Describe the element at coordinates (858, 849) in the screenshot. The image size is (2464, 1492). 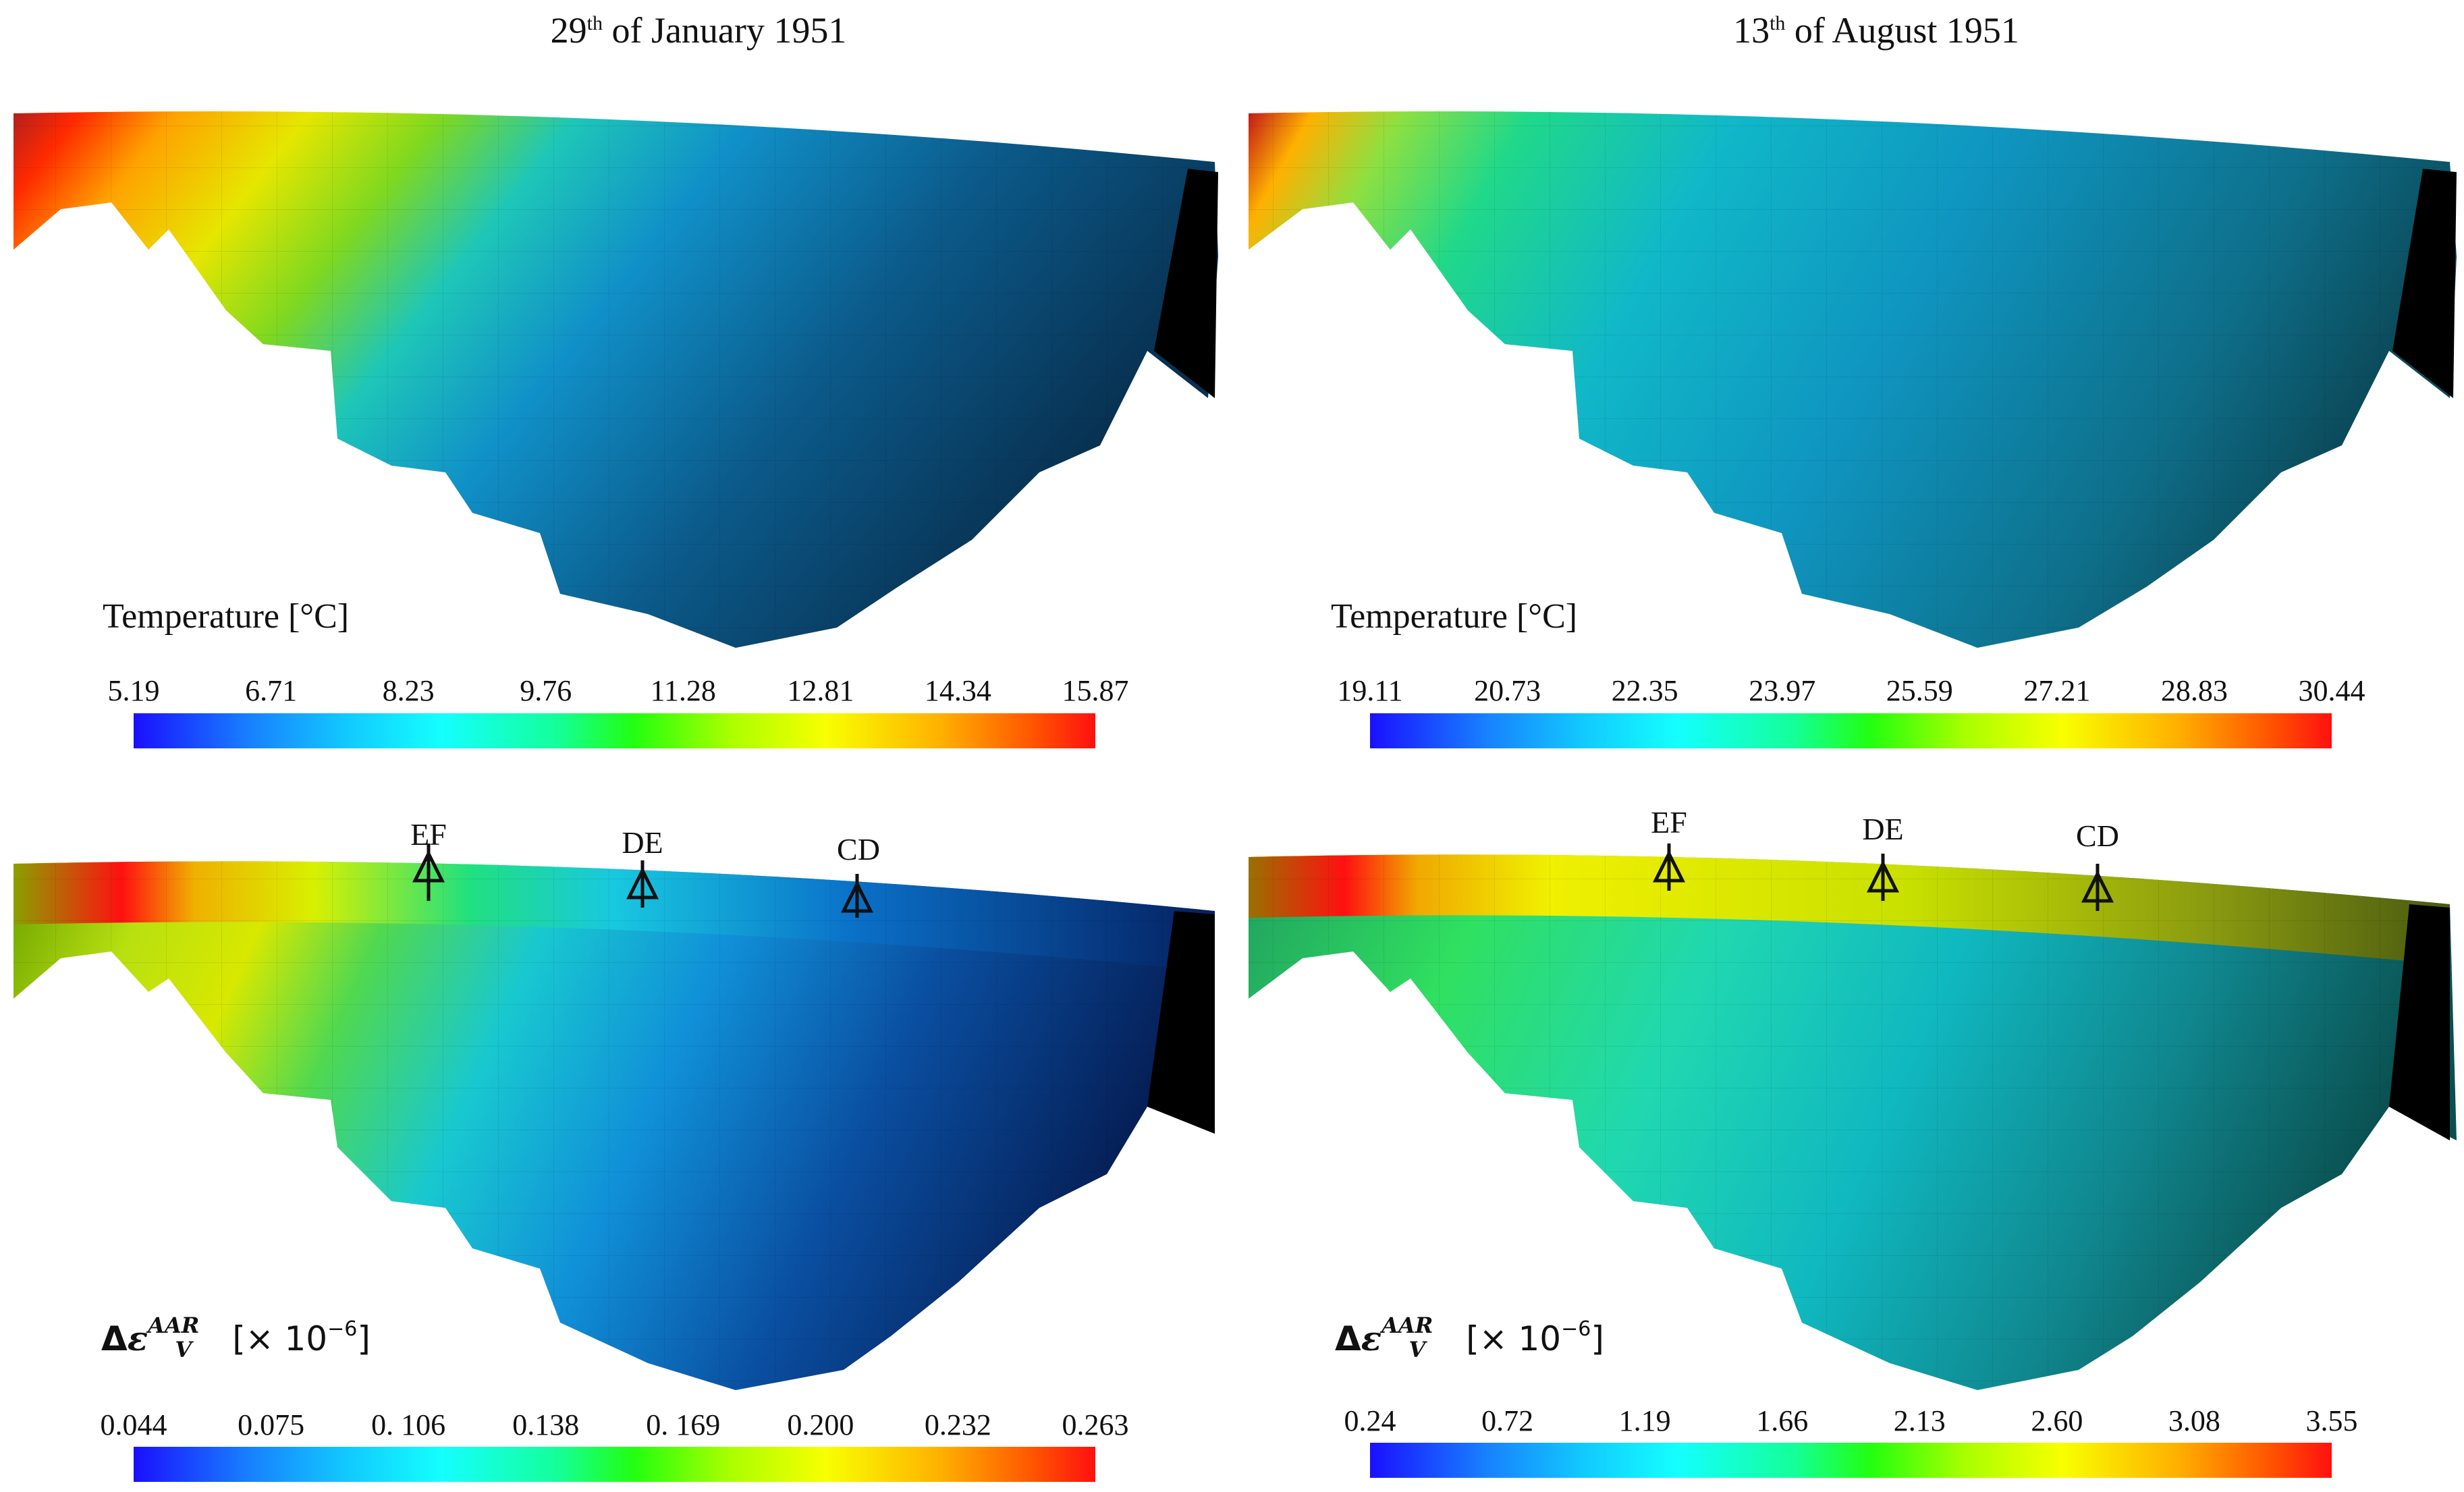
I see `section-label-cd-left: CD` at that location.